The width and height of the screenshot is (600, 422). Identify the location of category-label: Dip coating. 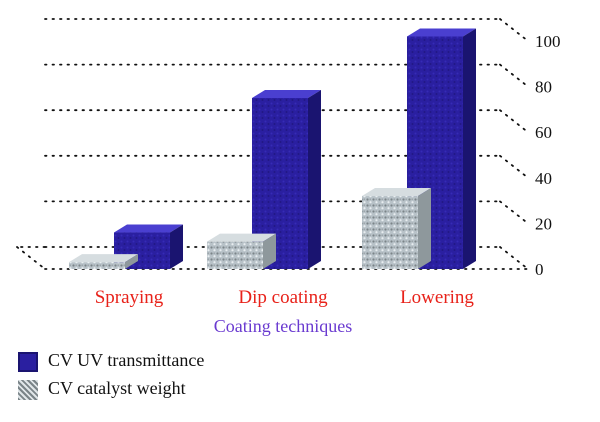
(283, 297).